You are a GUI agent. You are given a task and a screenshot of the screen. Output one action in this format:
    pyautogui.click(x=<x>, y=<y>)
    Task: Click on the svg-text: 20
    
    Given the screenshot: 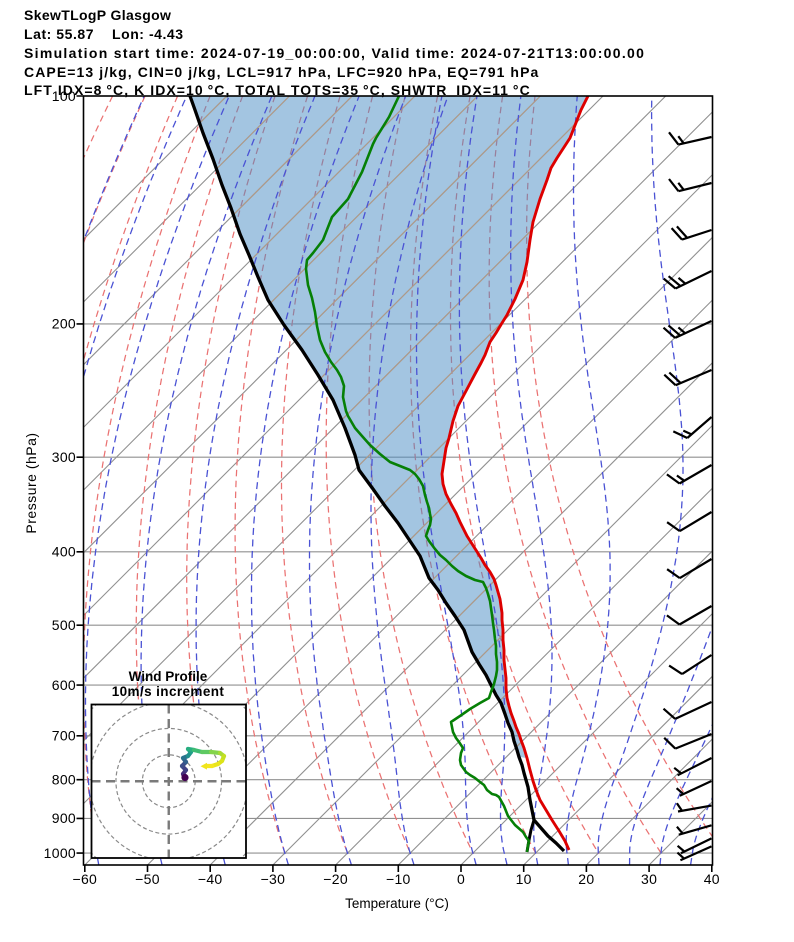 What is the action you would take?
    pyautogui.click(x=586, y=879)
    